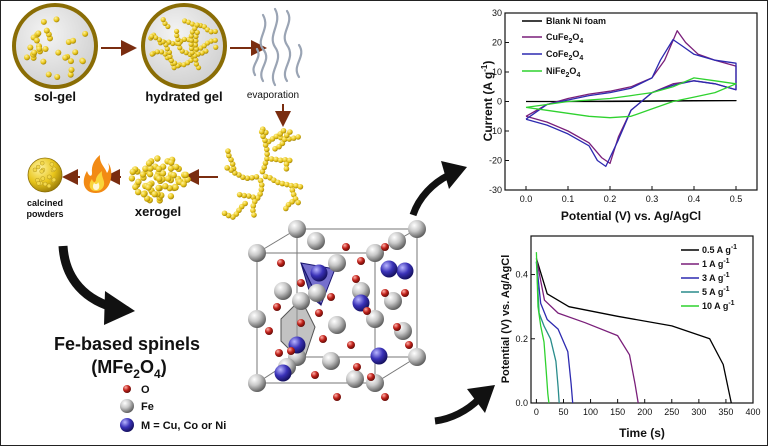 The image size is (768, 446). I want to click on gcd-legend-2: 3 A g-1, so click(716, 277).